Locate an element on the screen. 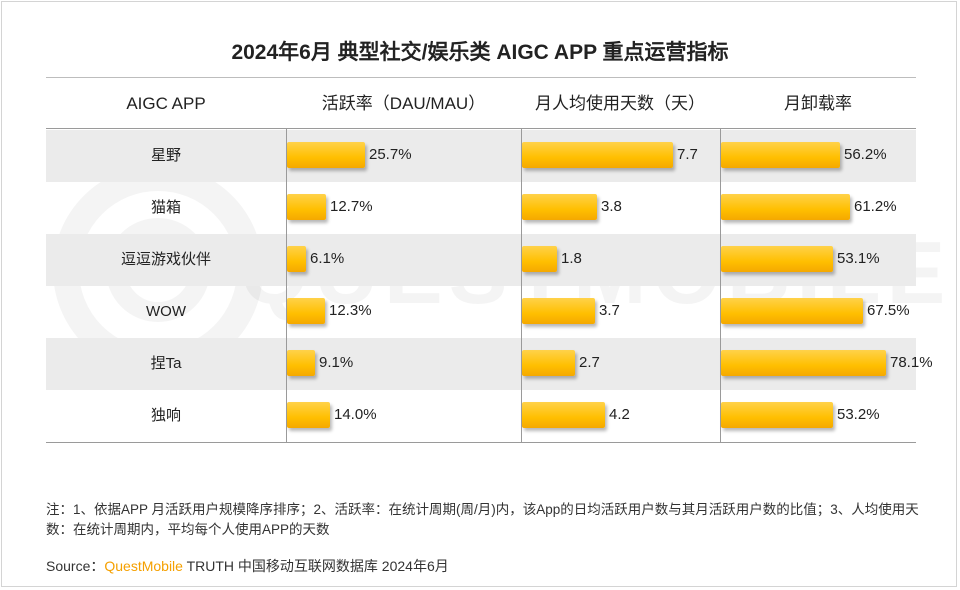 The image size is (960, 590). data-label: 56.2% is located at coordinates (865, 154).